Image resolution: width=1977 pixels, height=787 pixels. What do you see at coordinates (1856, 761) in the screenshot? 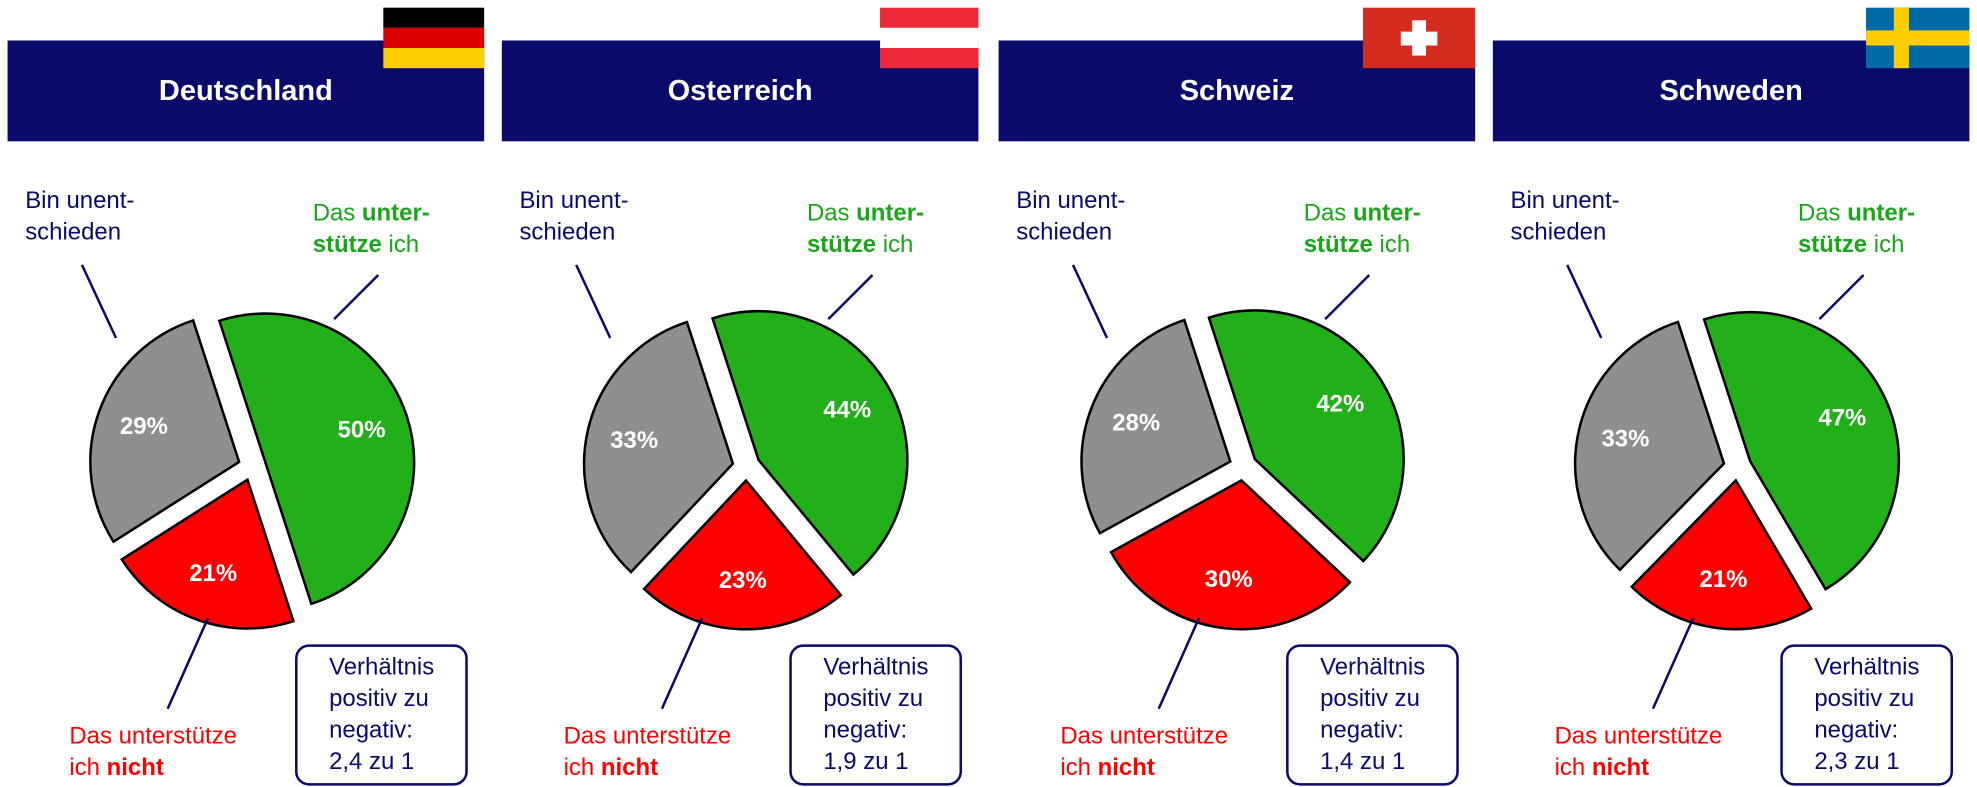
I see `note-line: 2,3 zu 1` at bounding box center [1856, 761].